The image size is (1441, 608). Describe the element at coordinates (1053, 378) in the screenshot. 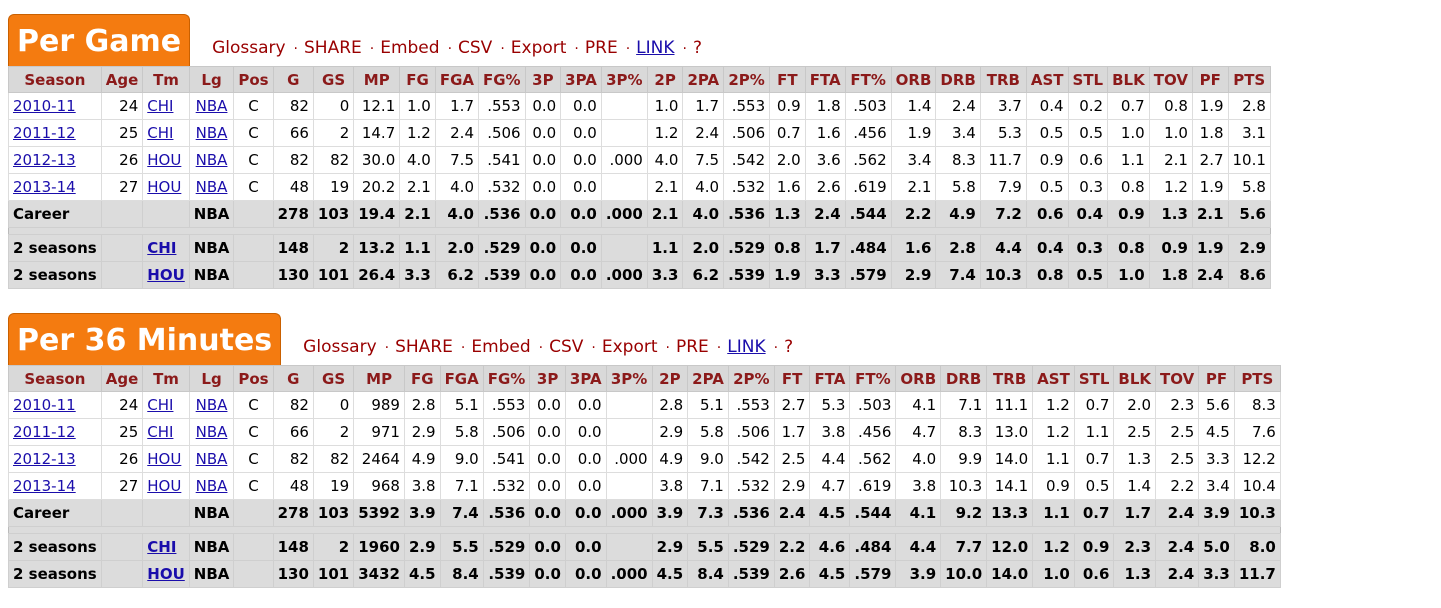

I see `column-header: AST` at that location.